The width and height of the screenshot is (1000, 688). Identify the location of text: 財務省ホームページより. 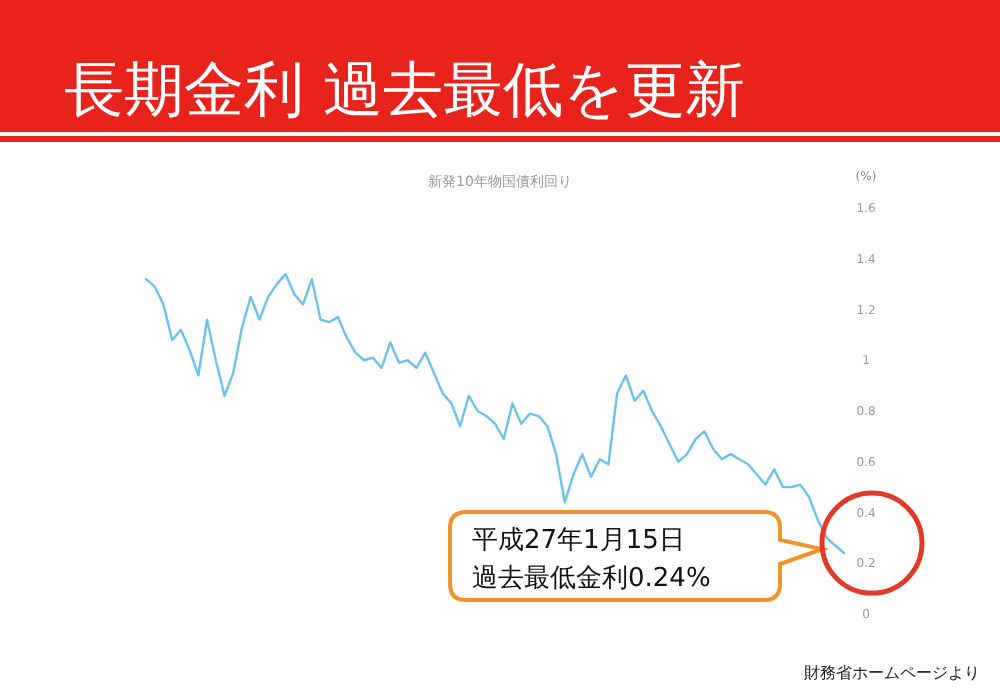
(892, 673).